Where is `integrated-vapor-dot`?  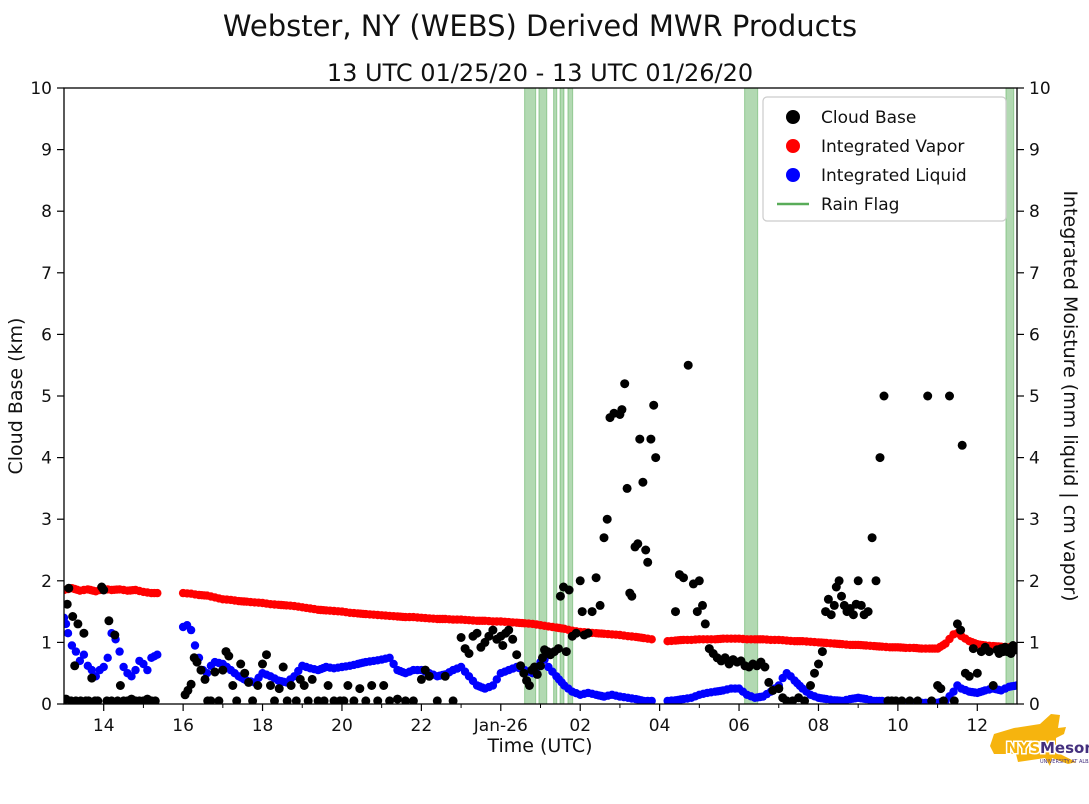
integrated-vapor-dot is located at coordinates (651, 639).